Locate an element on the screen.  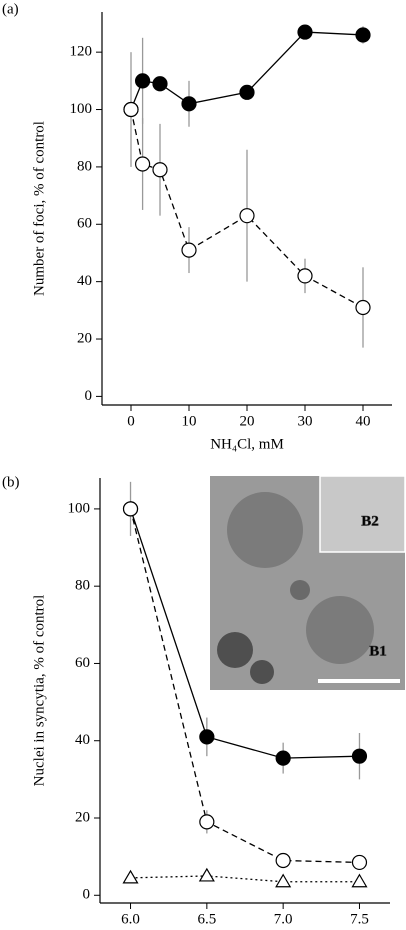
x-tick-label: 30 is located at coordinates (305, 421).